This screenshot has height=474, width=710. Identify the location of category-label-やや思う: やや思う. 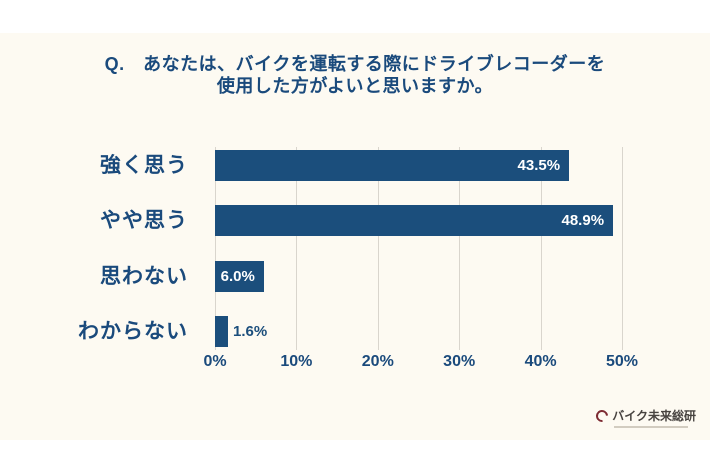
(144, 221).